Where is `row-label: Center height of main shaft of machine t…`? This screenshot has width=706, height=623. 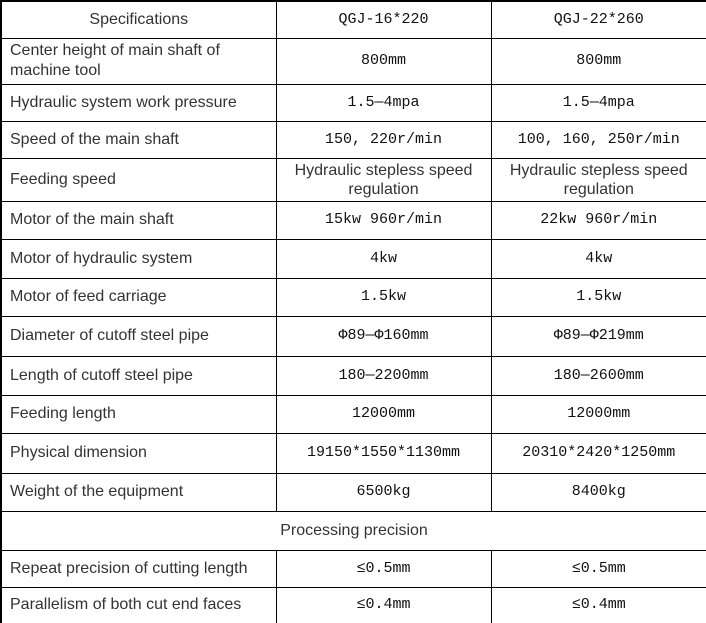 row-label: Center height of main shaft of machine t… is located at coordinates (138, 61).